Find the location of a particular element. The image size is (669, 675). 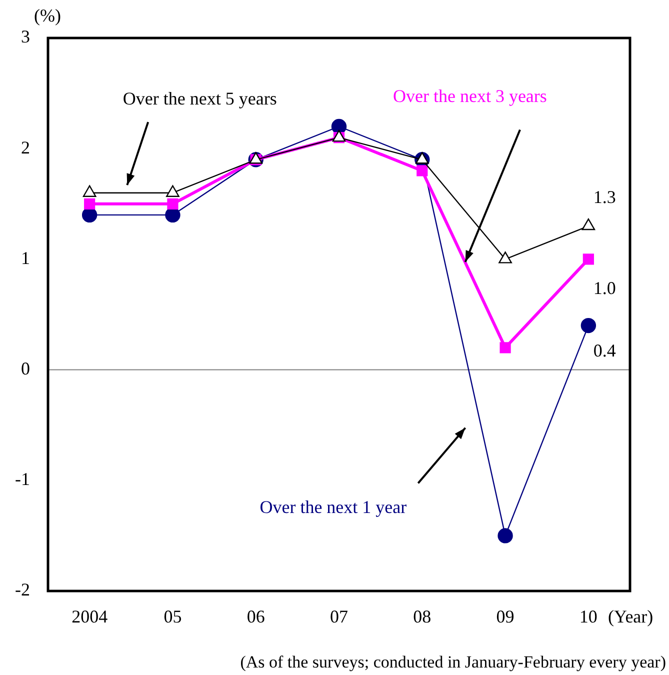

text: Over the next 5 years is located at coordinates (199, 98).